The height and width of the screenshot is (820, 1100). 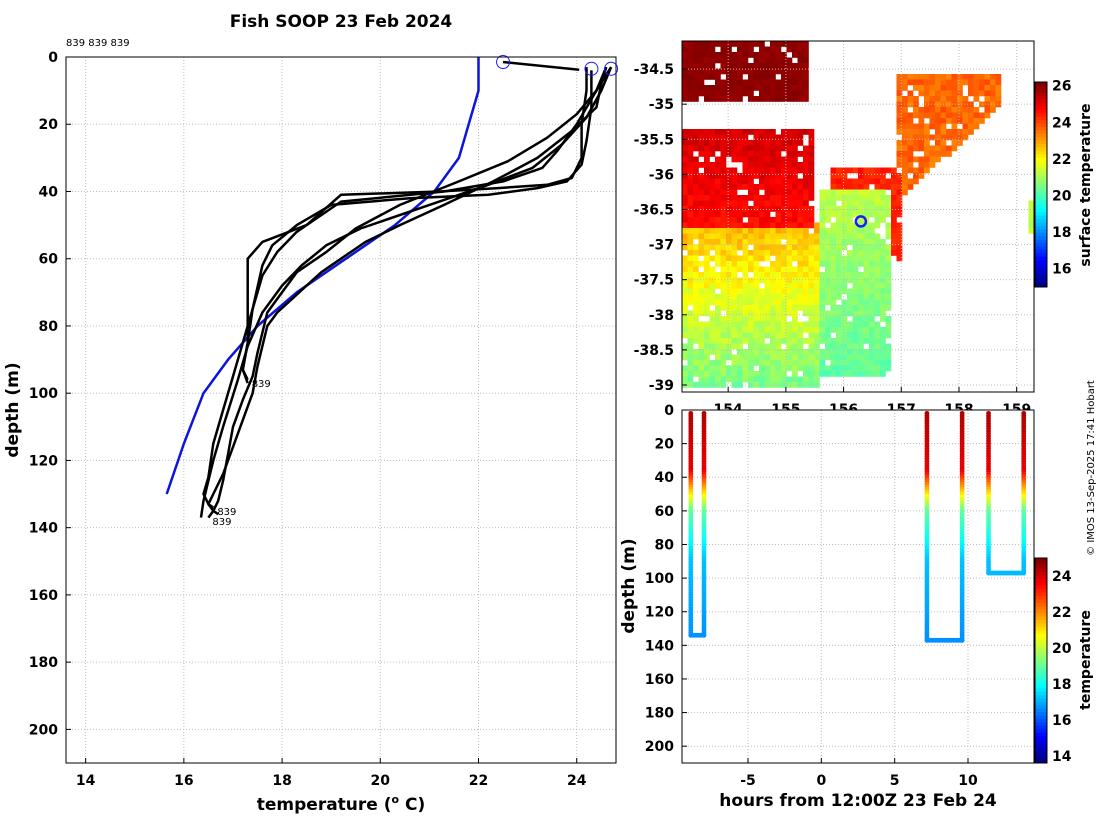 What do you see at coordinates (858, 214) in the screenshot?
I see `sst-heatmap` at bounding box center [858, 214].